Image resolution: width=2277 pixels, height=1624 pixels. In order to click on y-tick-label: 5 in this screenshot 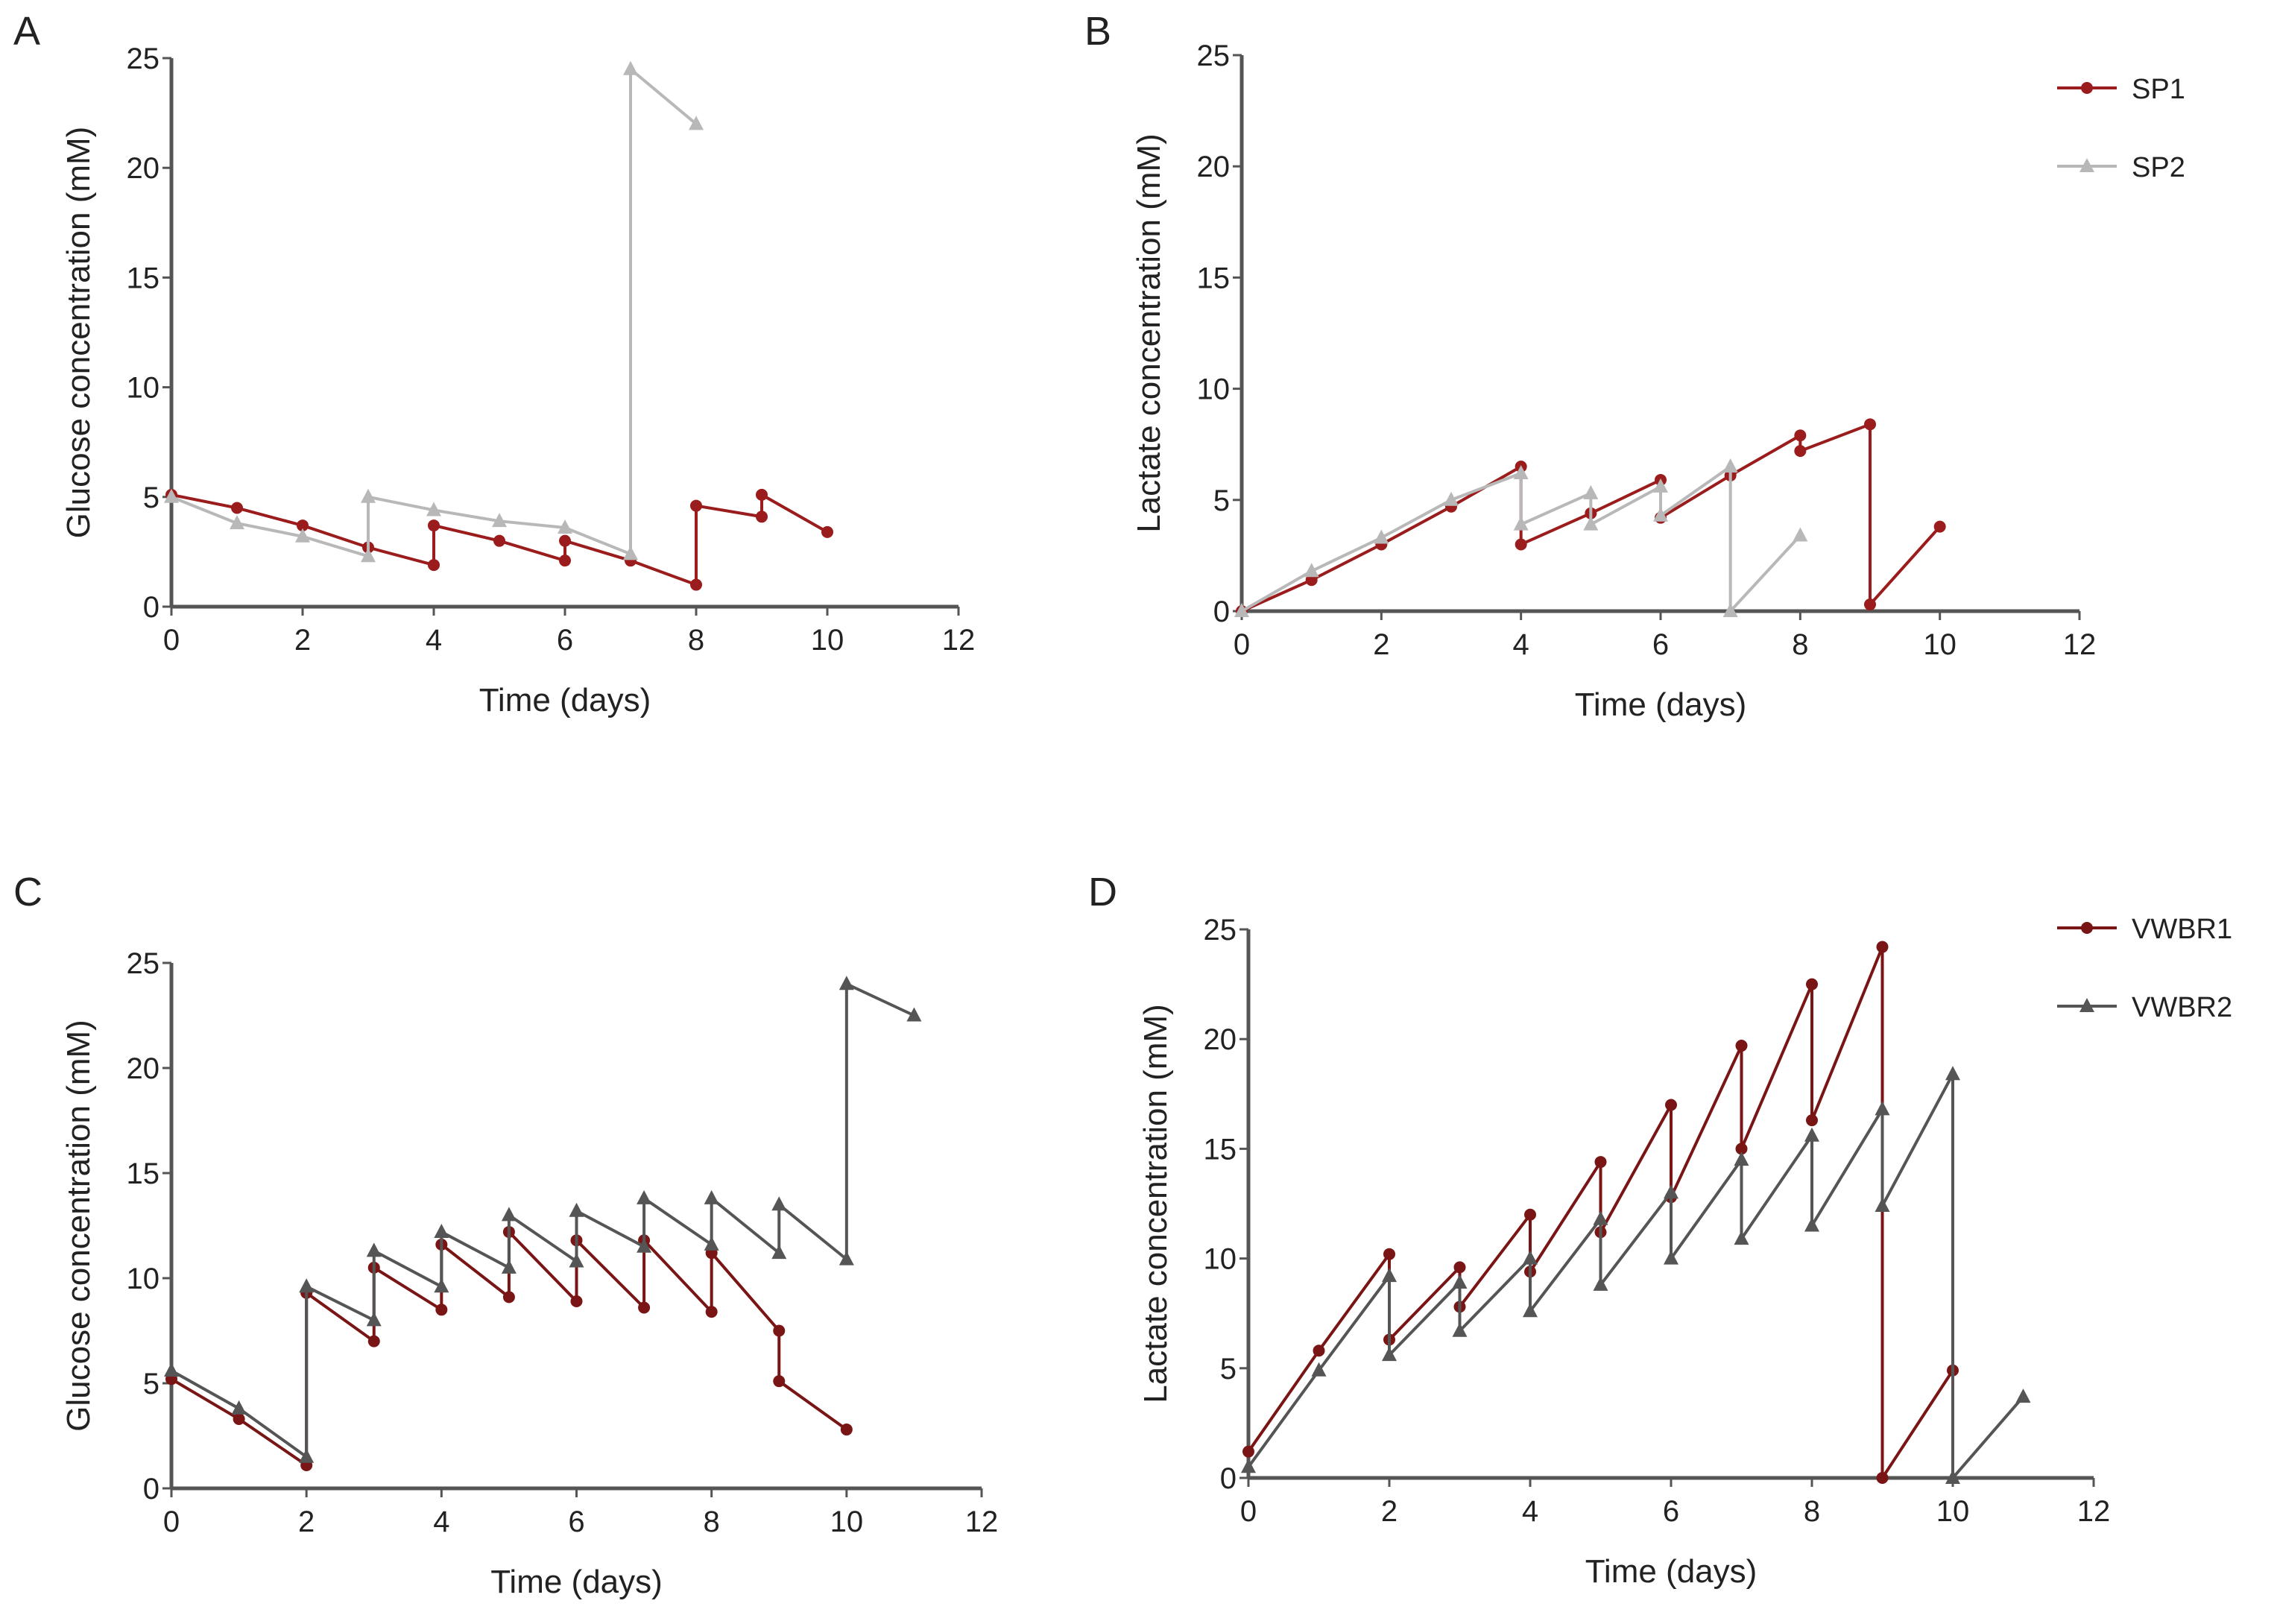, I will do `click(1228, 1369)`.